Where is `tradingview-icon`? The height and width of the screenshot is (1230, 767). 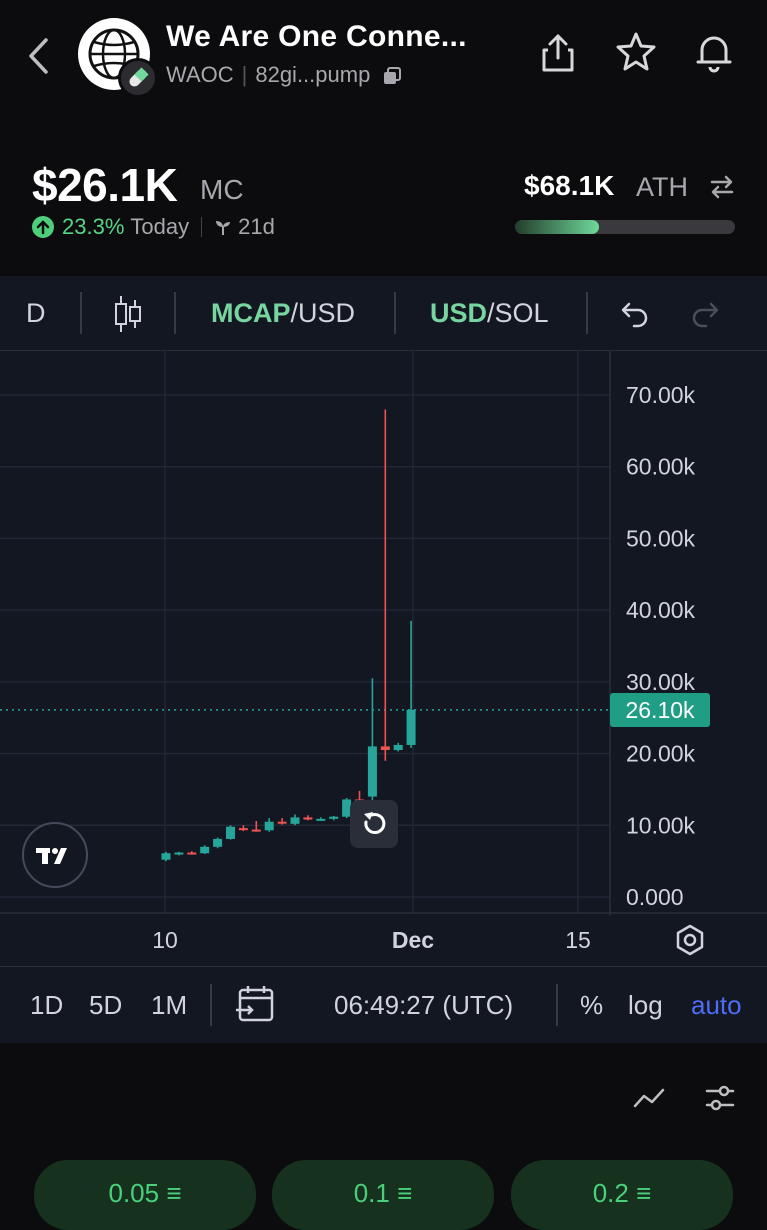 tradingview-icon is located at coordinates (51, 856).